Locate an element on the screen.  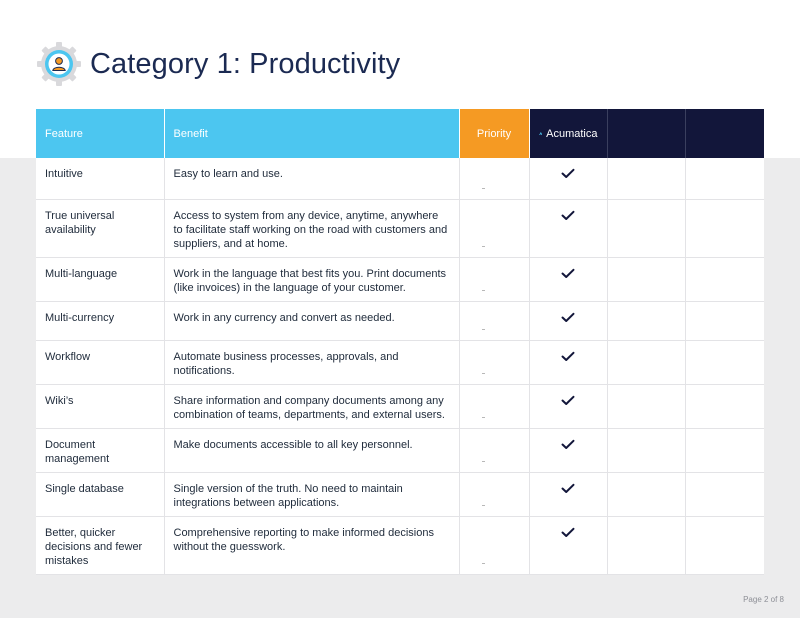
acumatica-name: Acumatica is located at coordinates (572, 133).